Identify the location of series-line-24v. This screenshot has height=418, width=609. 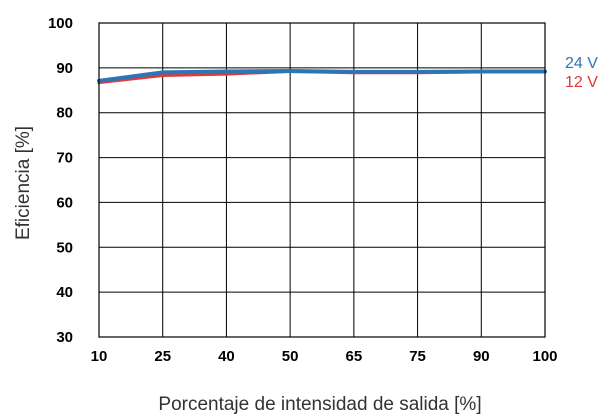
(322, 75).